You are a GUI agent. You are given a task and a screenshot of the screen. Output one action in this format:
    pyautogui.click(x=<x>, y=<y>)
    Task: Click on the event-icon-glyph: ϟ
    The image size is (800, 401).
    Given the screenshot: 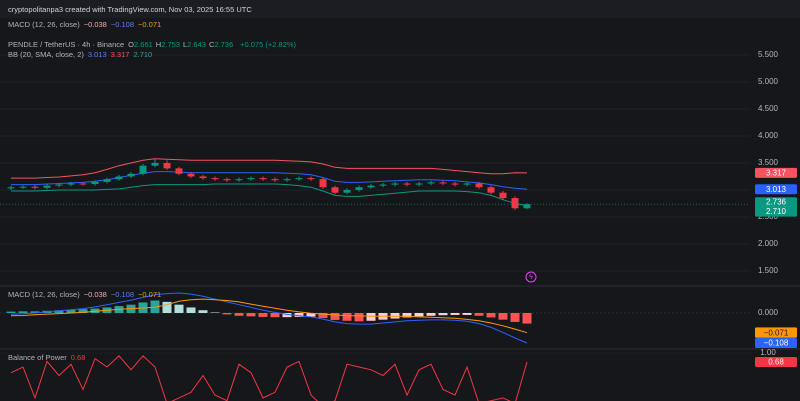 What is the action you would take?
    pyautogui.click(x=531, y=277)
    